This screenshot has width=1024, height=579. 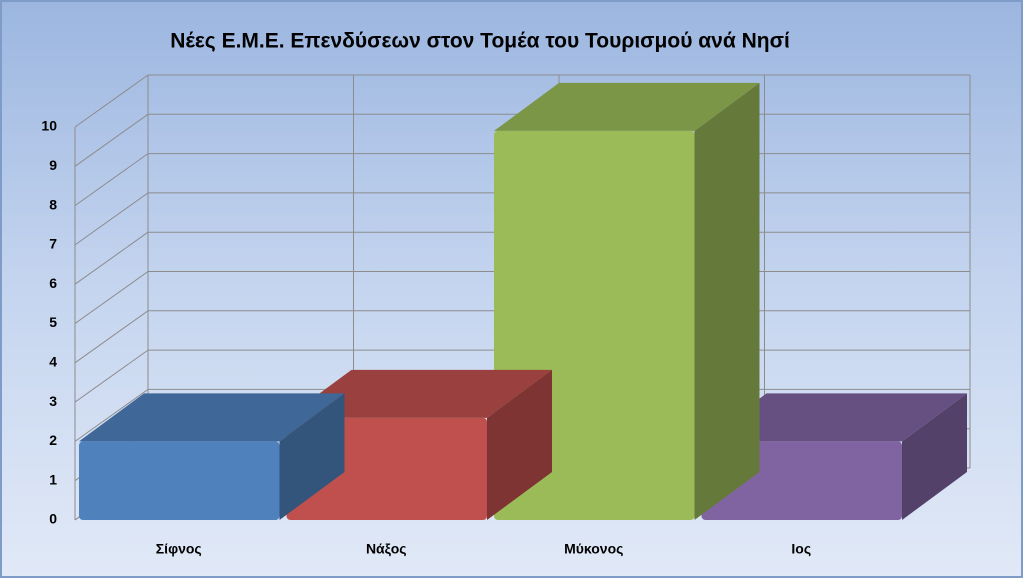 I want to click on bar, so click(x=179, y=480).